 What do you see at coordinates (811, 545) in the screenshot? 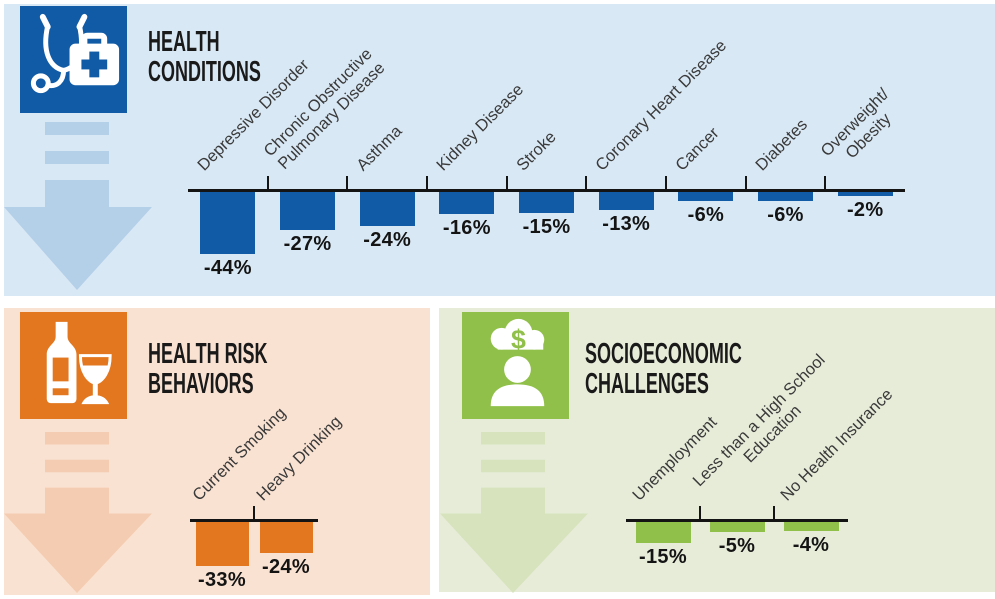
I see `bar-value-label: -4%` at bounding box center [811, 545].